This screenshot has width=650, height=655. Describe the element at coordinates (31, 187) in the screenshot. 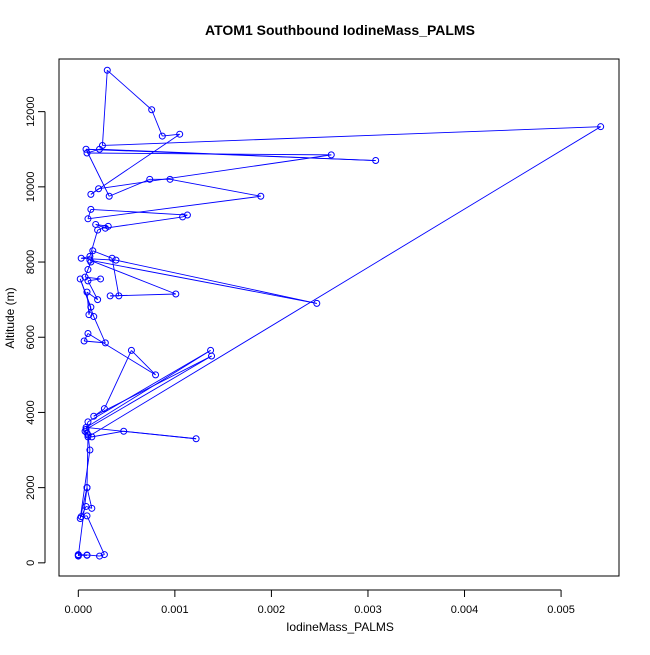

I see `y-tick-label: 10000` at that location.